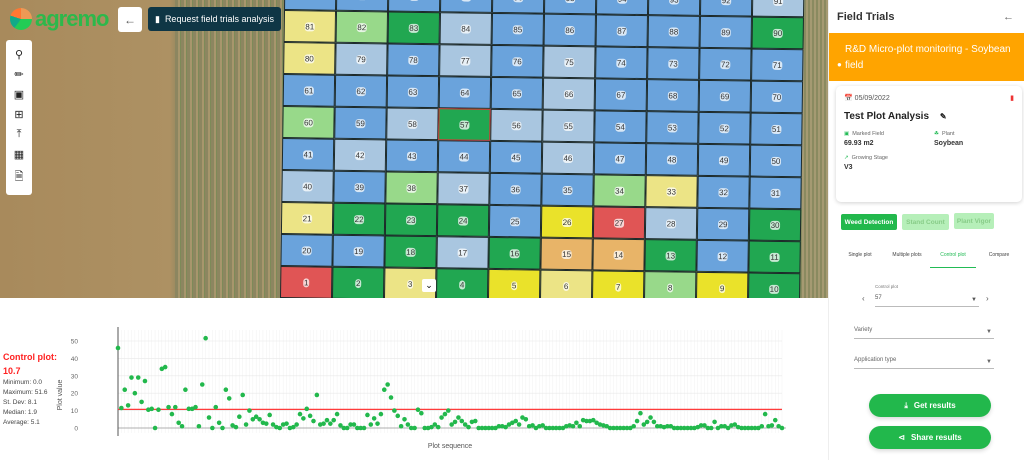 The width and height of the screenshot is (1024, 460). What do you see at coordinates (19, 54) in the screenshot?
I see `location-pin-icon: ⚲` at bounding box center [19, 54].